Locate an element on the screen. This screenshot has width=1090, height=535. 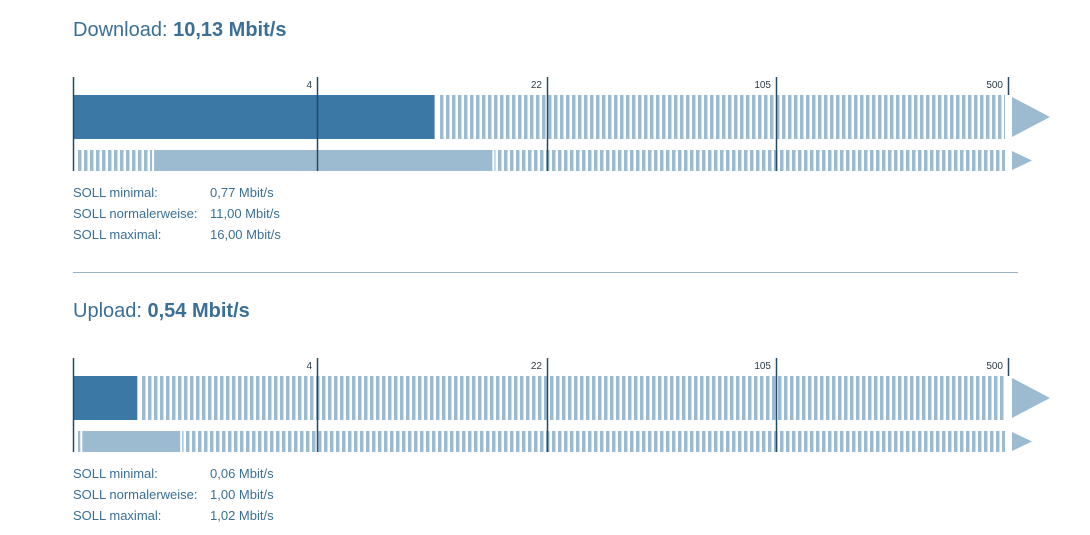
section-divider is located at coordinates (545, 272).